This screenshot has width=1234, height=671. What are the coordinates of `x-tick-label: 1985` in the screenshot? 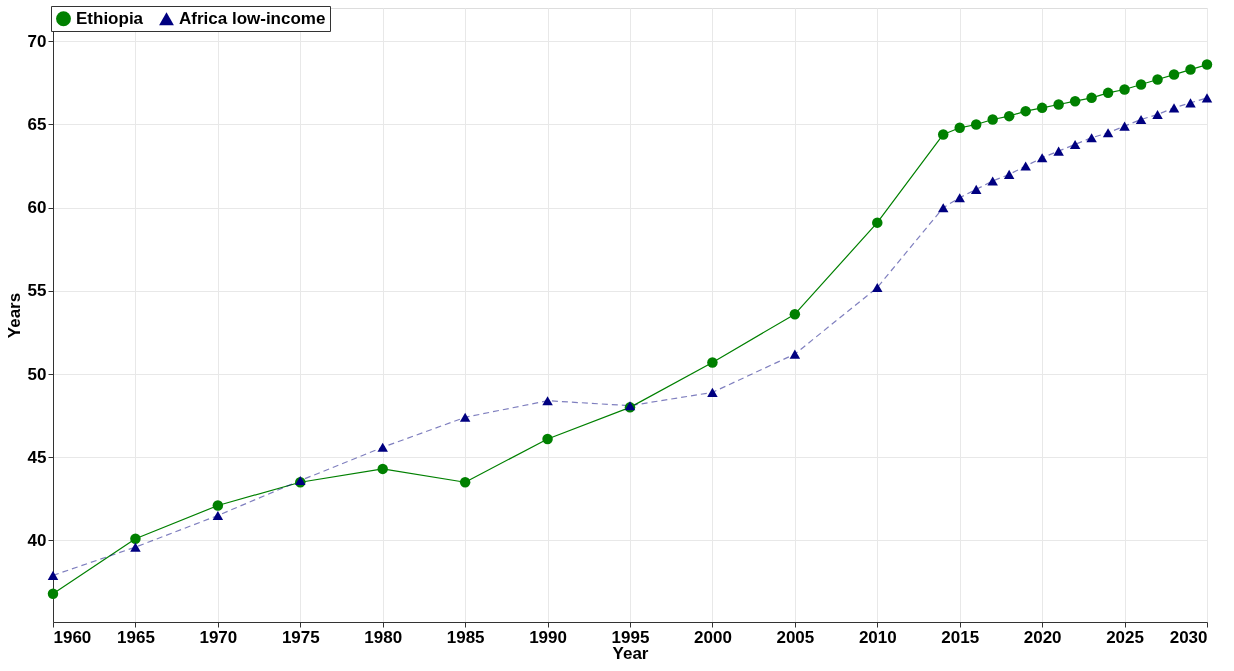 It's located at (465, 637).